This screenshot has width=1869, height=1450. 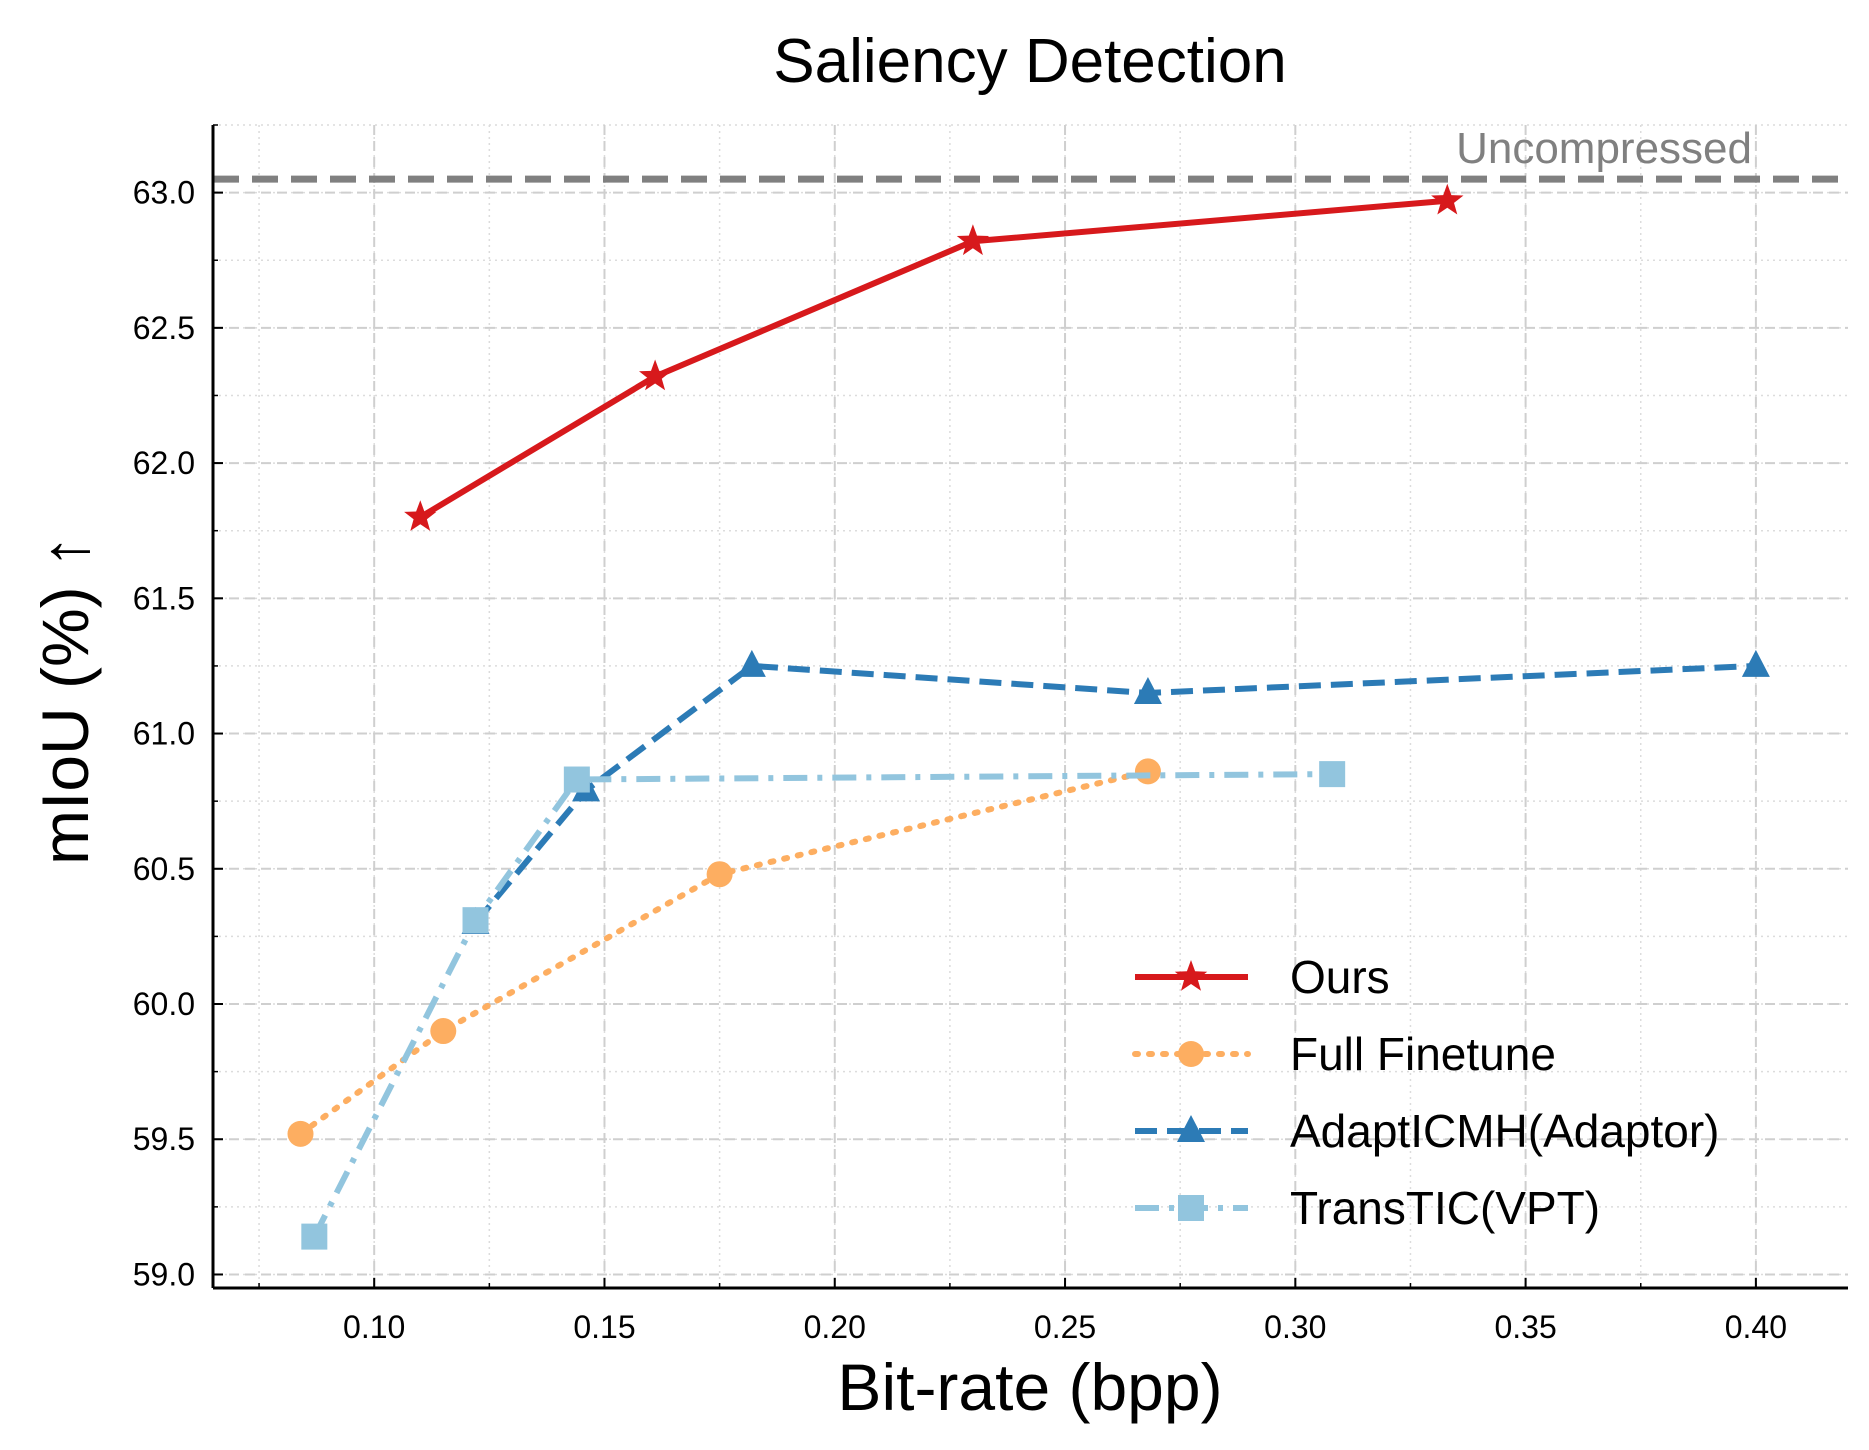 I want to click on y-tick-label: 59.0, so click(x=164, y=1274).